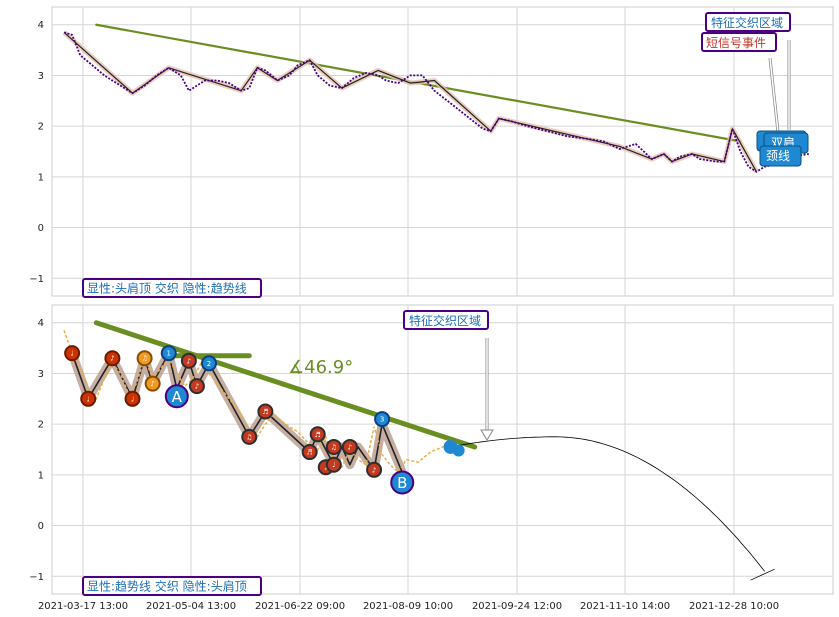  I want to click on bottom-pattern-marker: 1, so click(168, 353).